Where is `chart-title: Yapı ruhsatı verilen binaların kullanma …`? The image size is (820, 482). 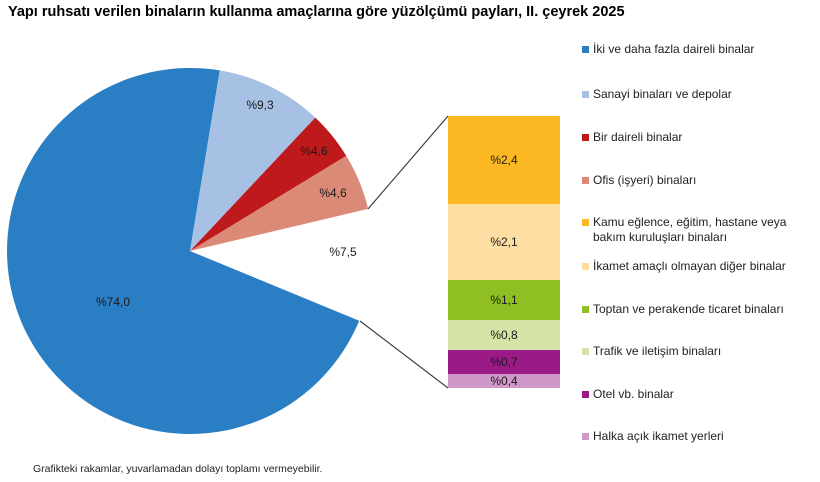
chart-title: Yapı ruhsatı verilen binaların kullanma … is located at coordinates (316, 12).